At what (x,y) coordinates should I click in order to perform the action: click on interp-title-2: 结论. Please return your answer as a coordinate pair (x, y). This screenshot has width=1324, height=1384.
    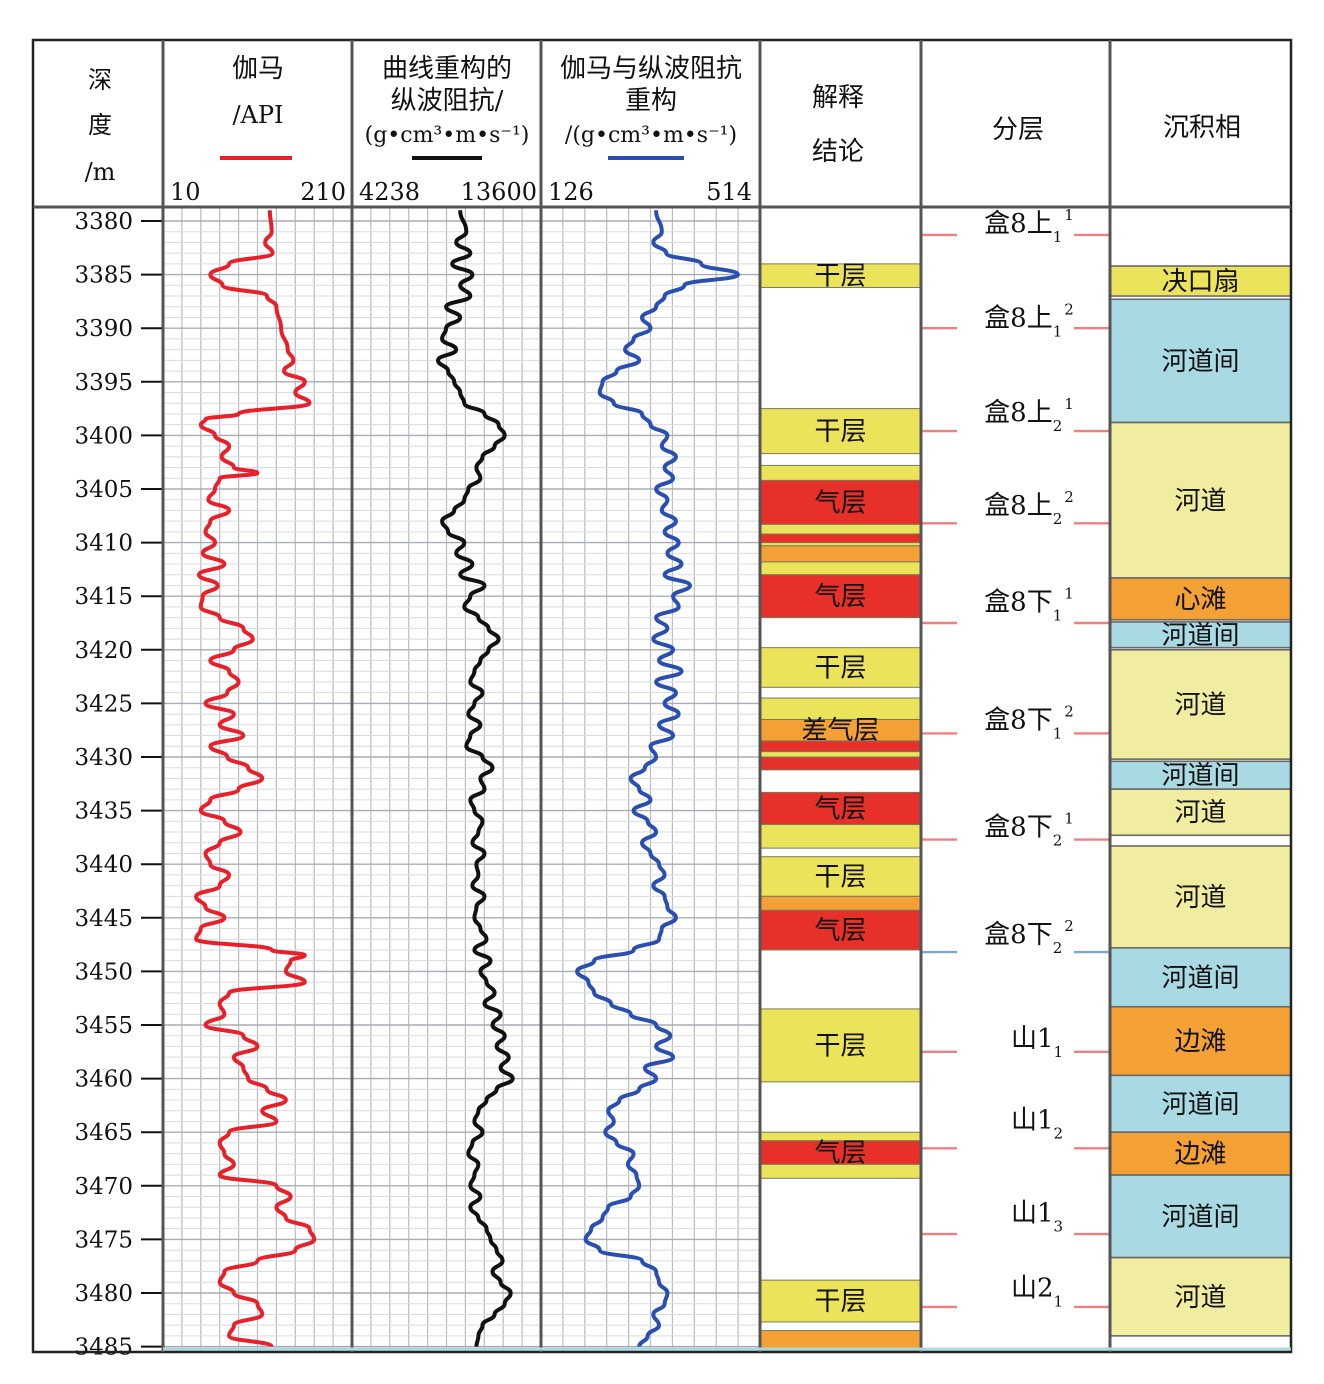
    Looking at the image, I should click on (838, 152).